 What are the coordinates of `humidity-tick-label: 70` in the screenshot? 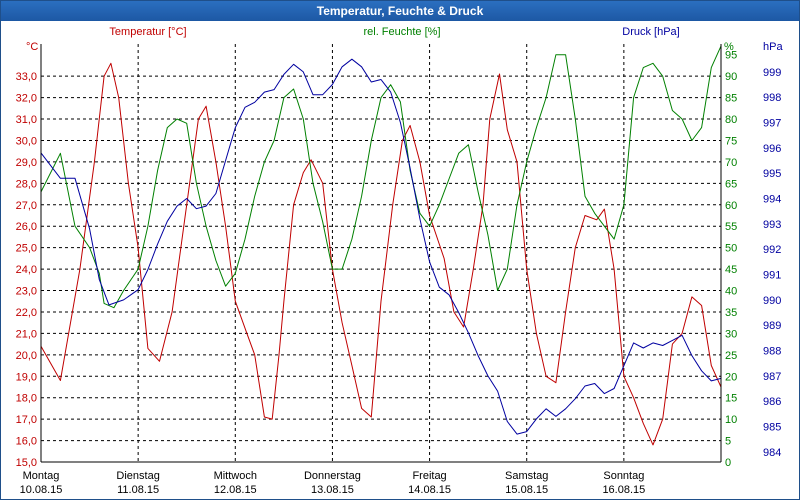 It's located at (731, 163).